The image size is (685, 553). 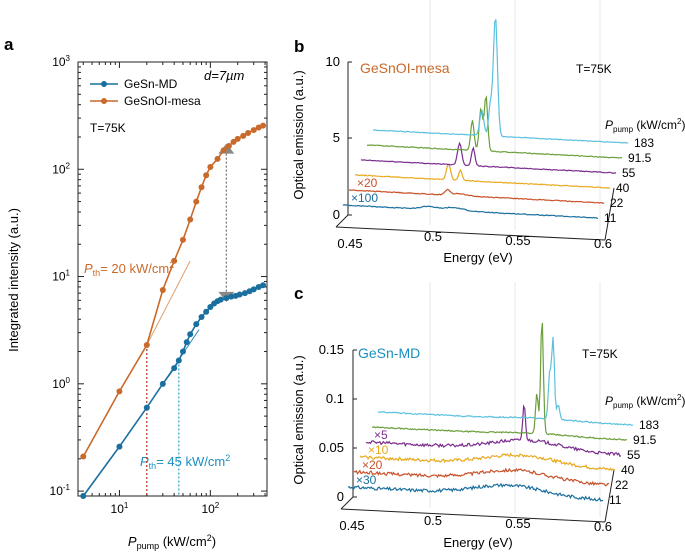 What do you see at coordinates (600, 354) in the screenshot?
I see `panel-c-temperature: T=75K` at bounding box center [600, 354].